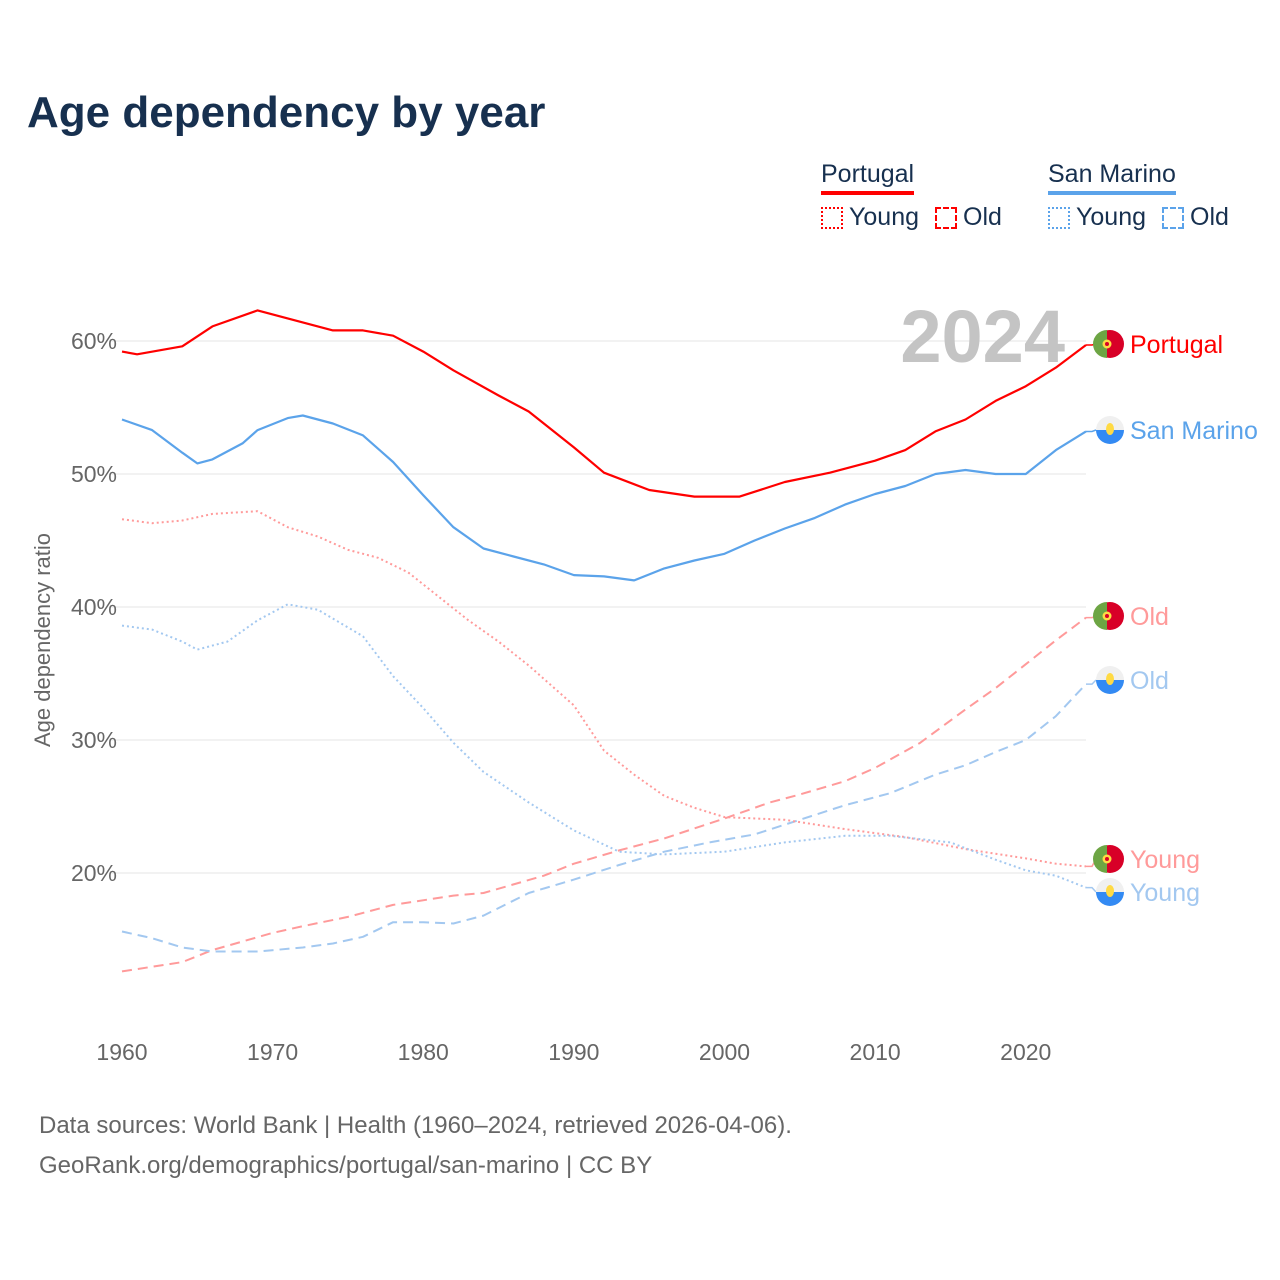 The image size is (1280, 1280). What do you see at coordinates (868, 177) in the screenshot?
I see `legend-portugal-name: Portugal` at bounding box center [868, 177].